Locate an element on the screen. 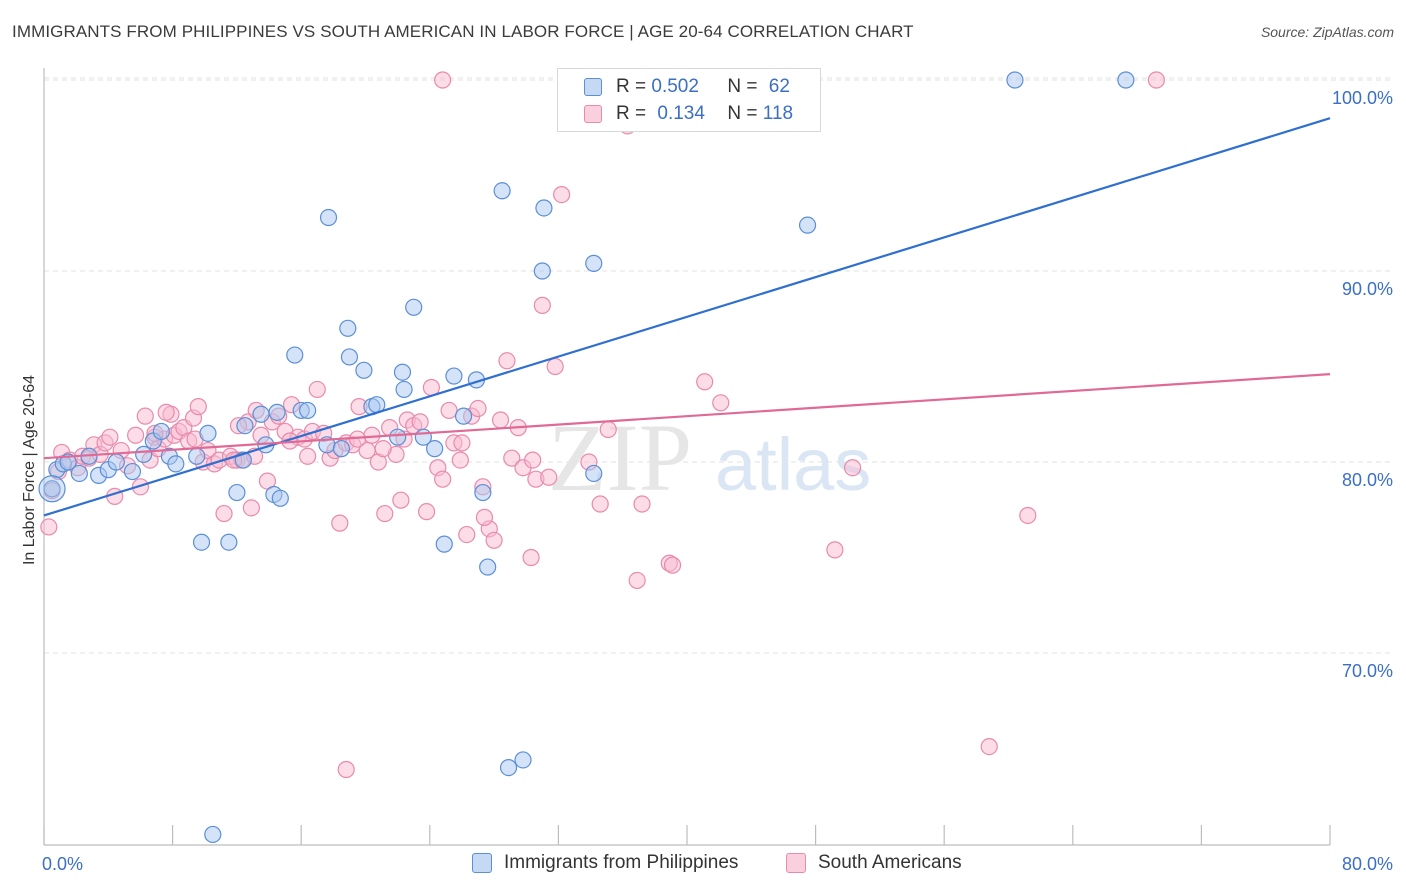  y-tick-label: 90.0% is located at coordinates (1367, 289).